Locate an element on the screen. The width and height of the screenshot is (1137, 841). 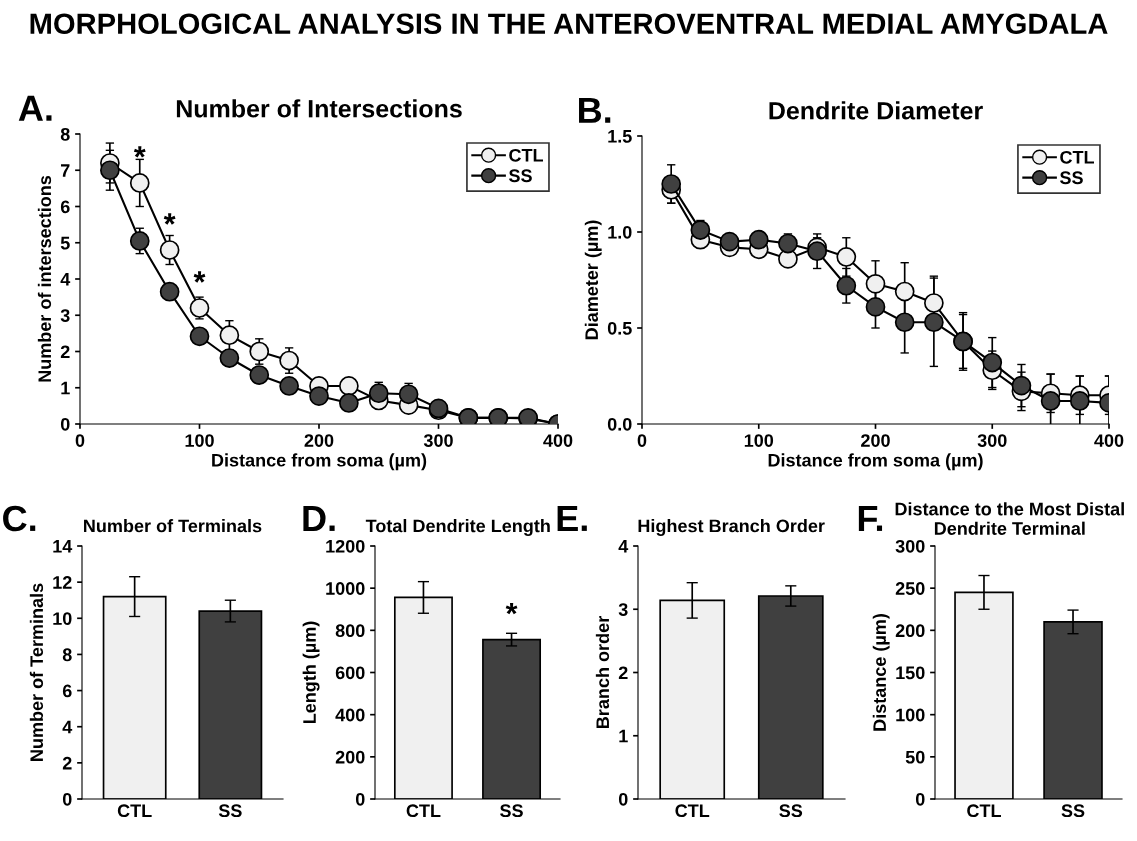
text: A. is located at coordinates (35, 108).